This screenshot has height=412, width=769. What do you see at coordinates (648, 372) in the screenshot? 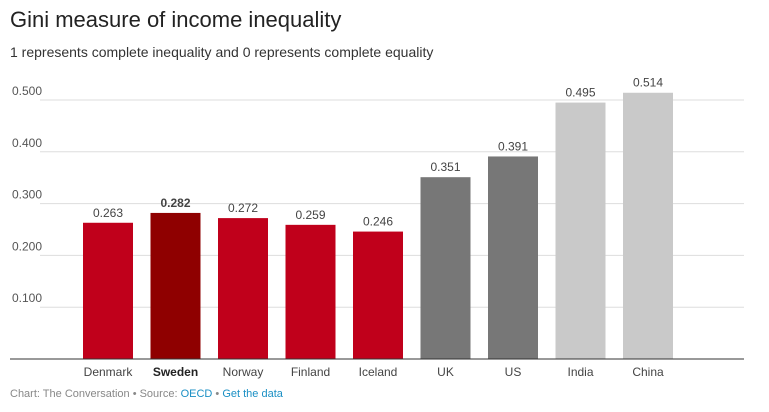
I see `x-tick-label: China` at bounding box center [648, 372].